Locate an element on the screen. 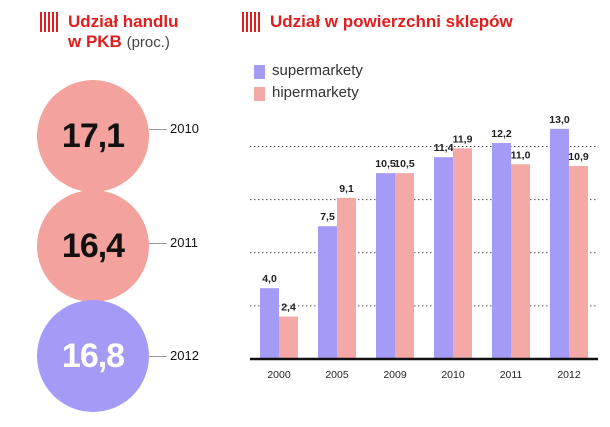 The width and height of the screenshot is (610, 427). gdp-unit: (proc.) is located at coordinates (148, 42).